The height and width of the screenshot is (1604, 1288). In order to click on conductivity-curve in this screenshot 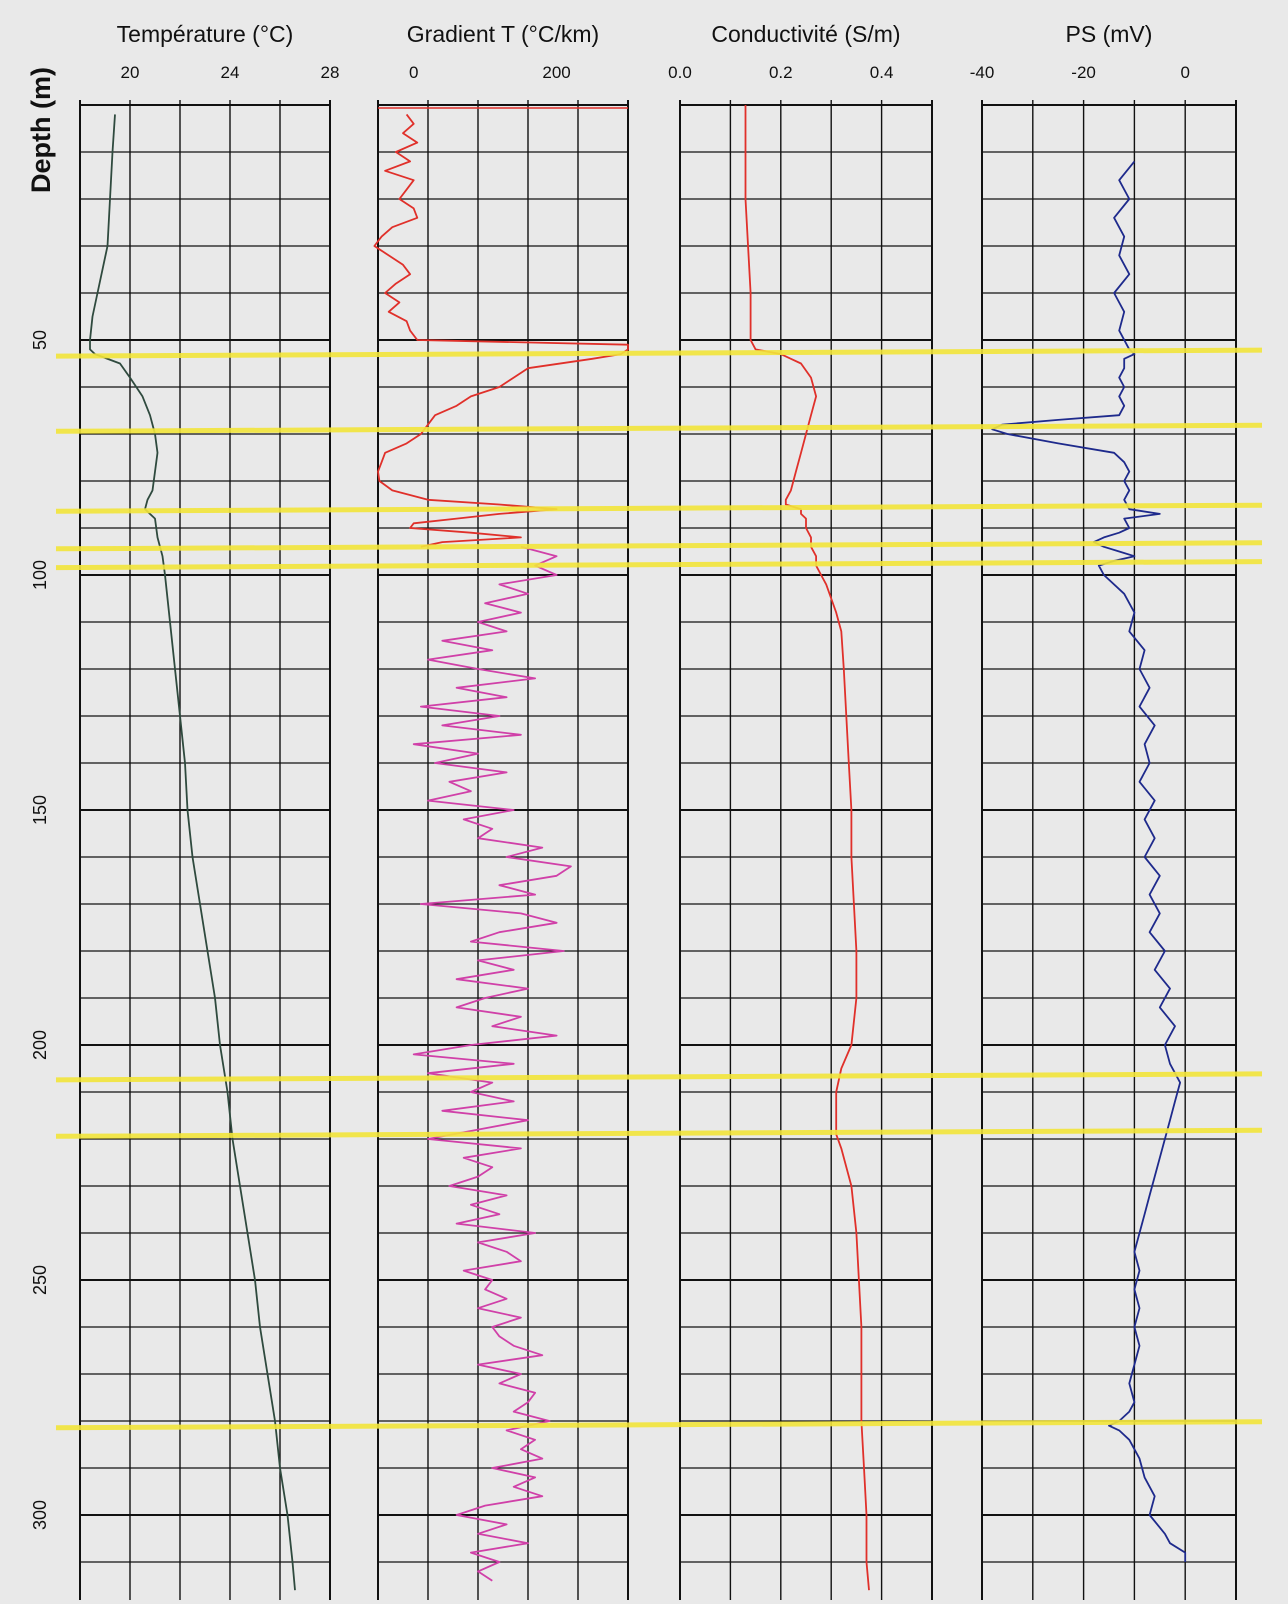, I will do `click(807, 848)`.